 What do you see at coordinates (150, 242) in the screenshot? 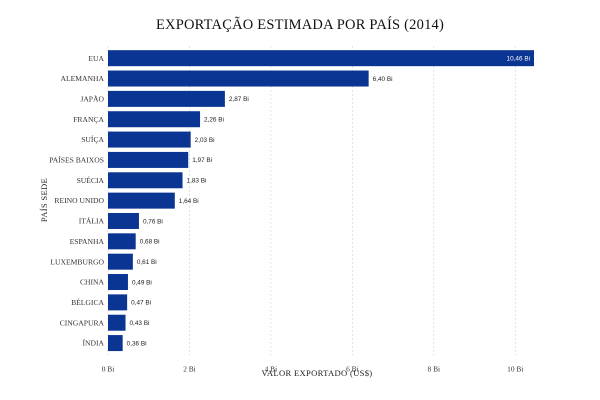
I see `value-label: 0,68 Bi` at bounding box center [150, 242].